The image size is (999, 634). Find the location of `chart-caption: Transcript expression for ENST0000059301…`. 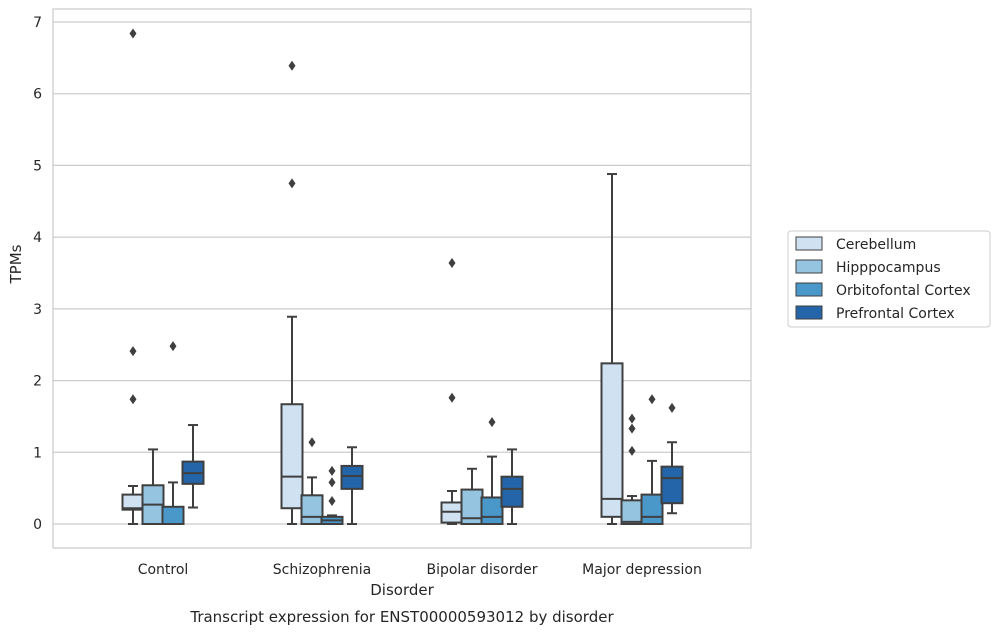

chart-caption: Transcript expression for ENST0000059301… is located at coordinates (401, 617).